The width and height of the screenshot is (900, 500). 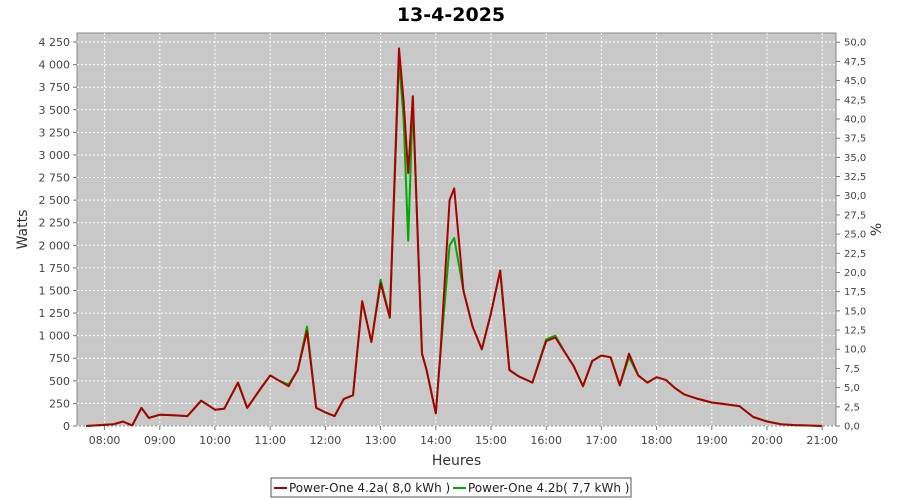 What do you see at coordinates (381, 440) in the screenshot?
I see `x-tick-label: 13:00` at bounding box center [381, 440].